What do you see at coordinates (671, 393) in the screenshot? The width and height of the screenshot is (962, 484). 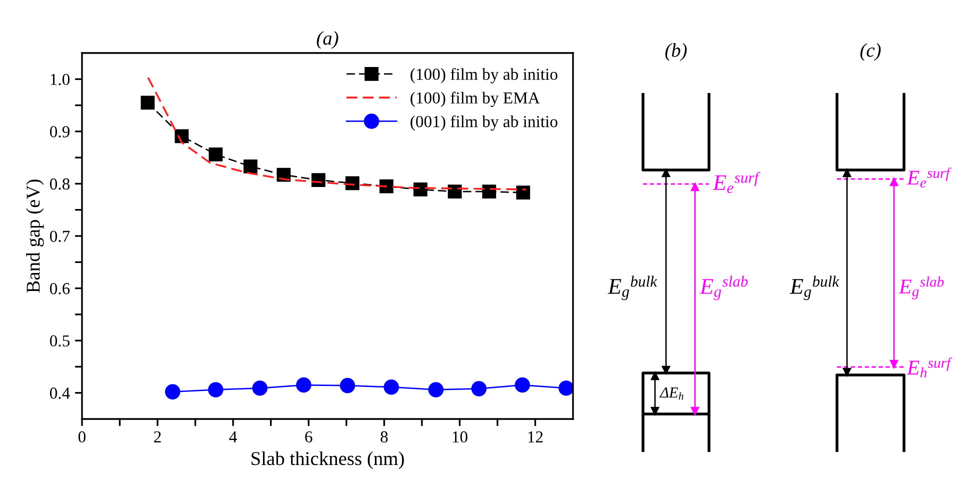 I see `text: ΔE$_{h}$` at bounding box center [671, 393].